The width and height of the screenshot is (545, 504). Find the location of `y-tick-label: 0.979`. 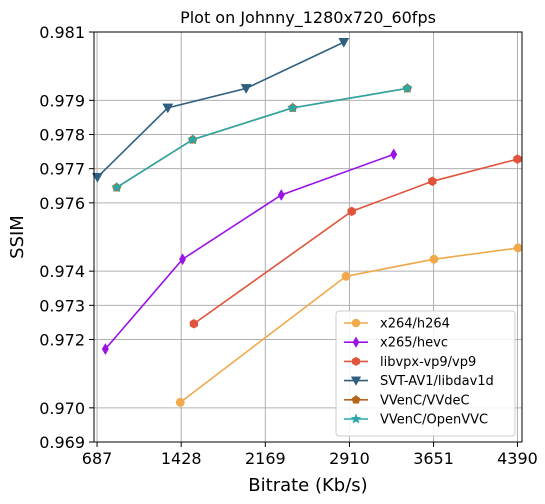

y-tick-label: 0.979 is located at coordinates (62, 100).